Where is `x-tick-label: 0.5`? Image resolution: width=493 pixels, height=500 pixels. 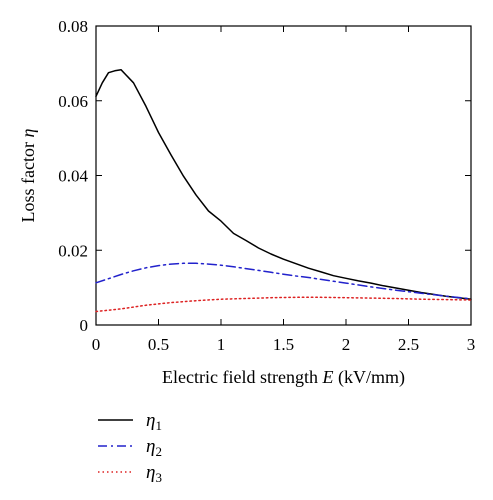
x-tick-label: 0.5 is located at coordinates (158, 344).